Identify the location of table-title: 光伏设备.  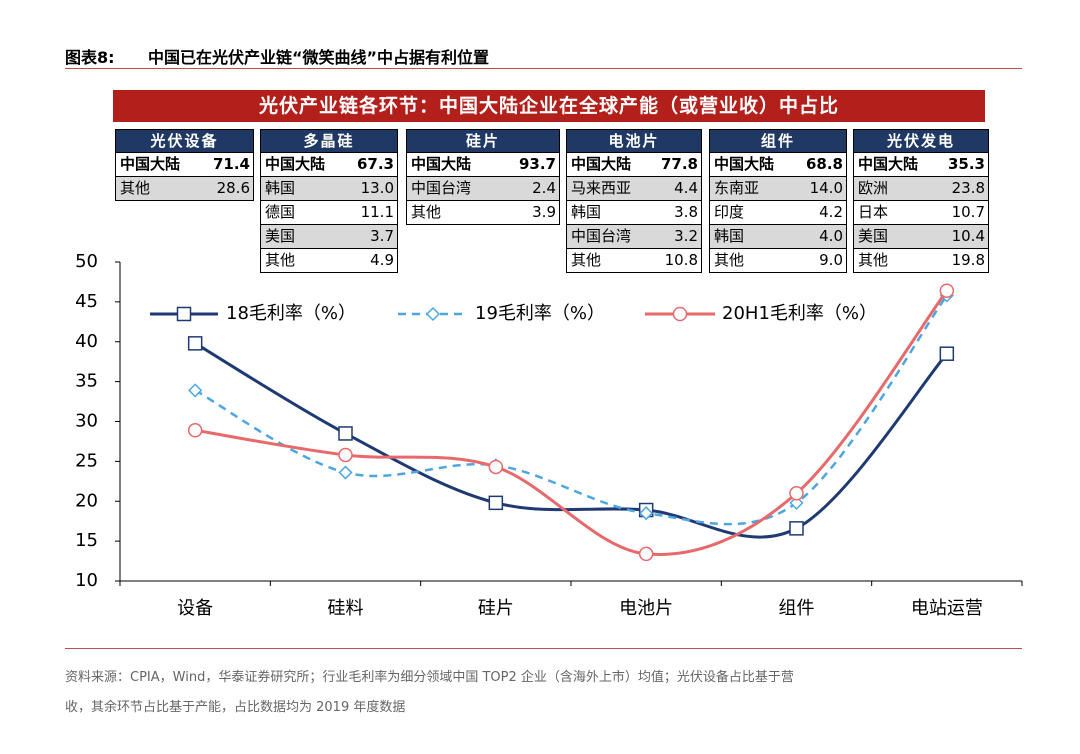
(184, 141).